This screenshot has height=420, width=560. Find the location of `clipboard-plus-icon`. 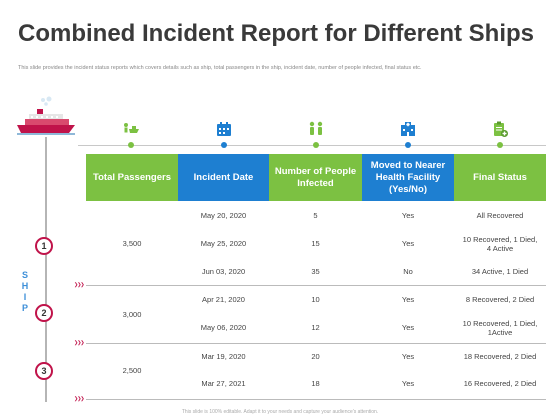

clipboard-plus-icon is located at coordinates (501, 129).